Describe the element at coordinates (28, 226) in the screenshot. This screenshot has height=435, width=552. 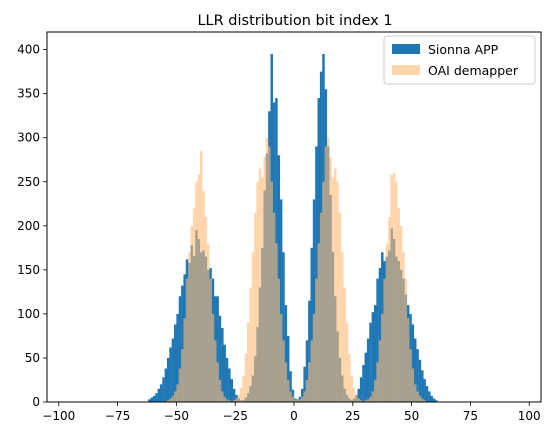
I see `y-tick-label: 200` at that location.